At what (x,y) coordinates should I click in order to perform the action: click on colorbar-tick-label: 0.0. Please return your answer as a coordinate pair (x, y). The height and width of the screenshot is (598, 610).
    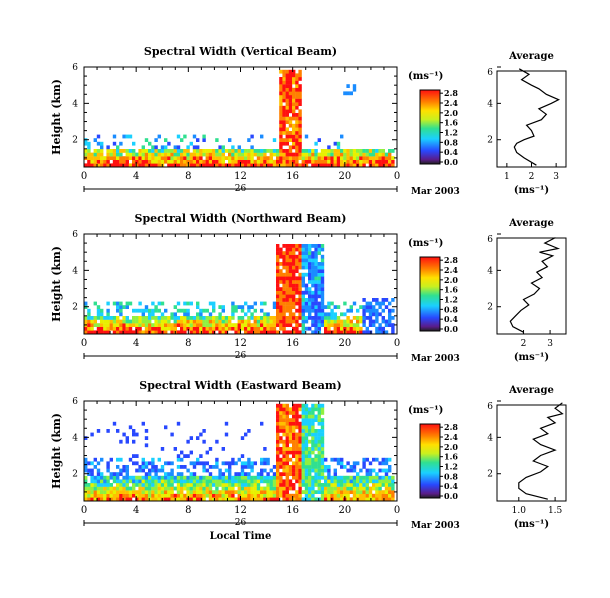
    Looking at the image, I should click on (451, 329).